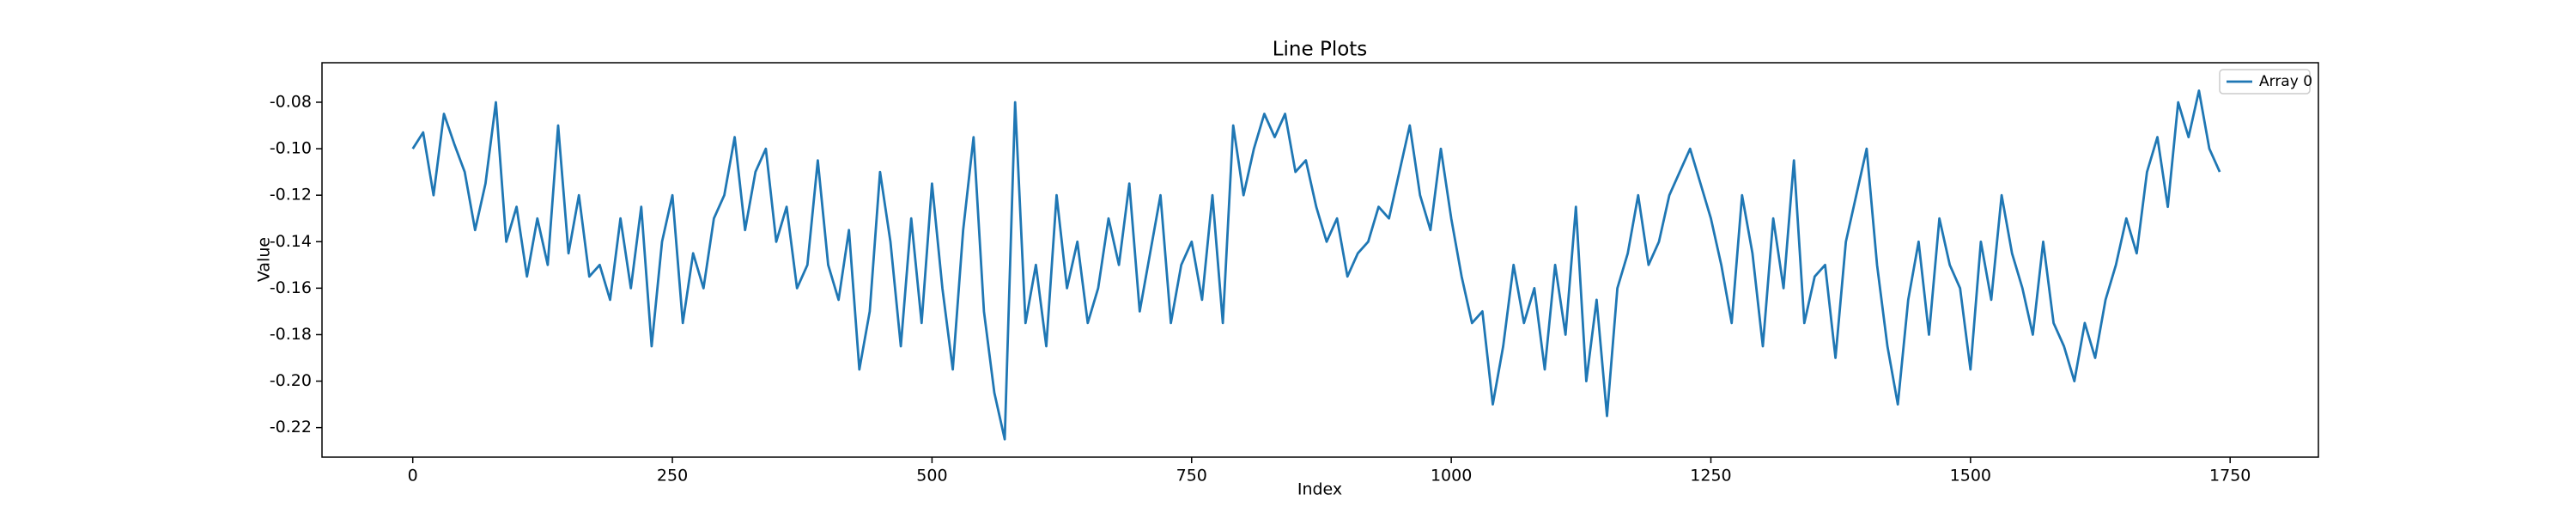 Image resolution: width=2576 pixels, height=519 pixels. I want to click on x-tick-label: 250, so click(673, 476).